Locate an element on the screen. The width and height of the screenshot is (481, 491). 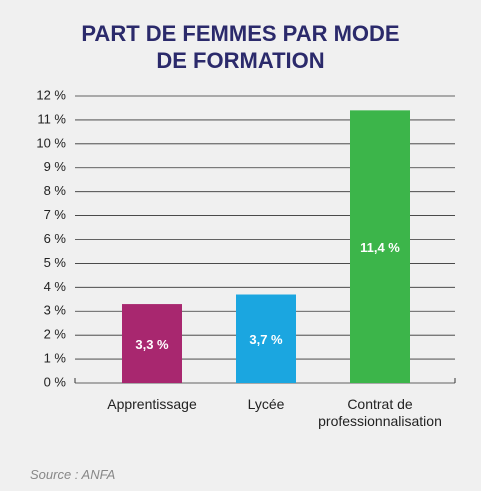
y-tick-label: 1 % is located at coordinates (55, 358).